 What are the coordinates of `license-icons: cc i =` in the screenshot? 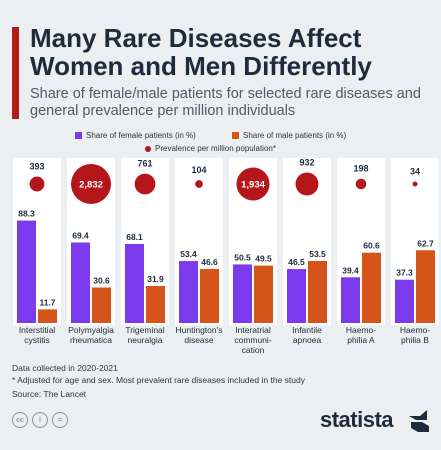 It's located at (40, 420).